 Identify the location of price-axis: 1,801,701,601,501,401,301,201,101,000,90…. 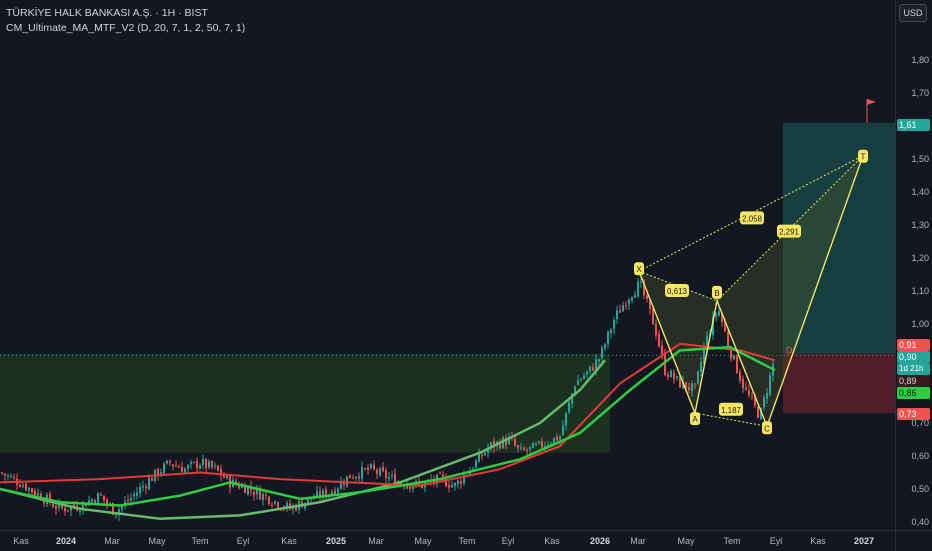
(913, 265).